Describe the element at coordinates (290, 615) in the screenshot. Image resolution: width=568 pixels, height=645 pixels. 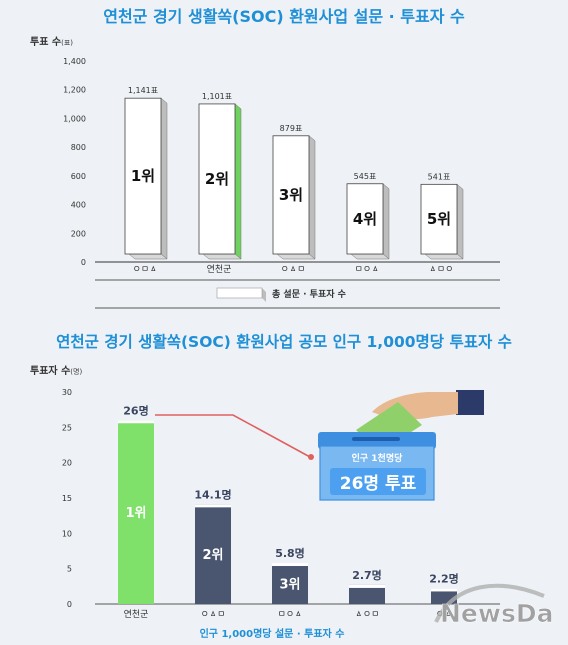
I see `chart2-category-label: ㅁㅇㅿ` at that location.